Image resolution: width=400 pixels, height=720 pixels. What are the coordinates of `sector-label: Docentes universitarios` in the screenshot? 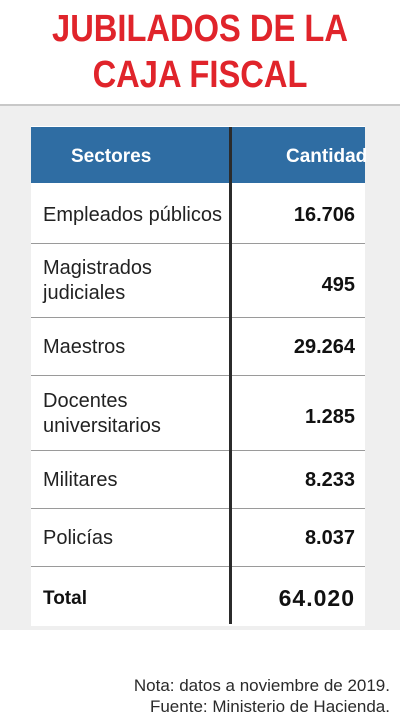 It's located at (133, 414).